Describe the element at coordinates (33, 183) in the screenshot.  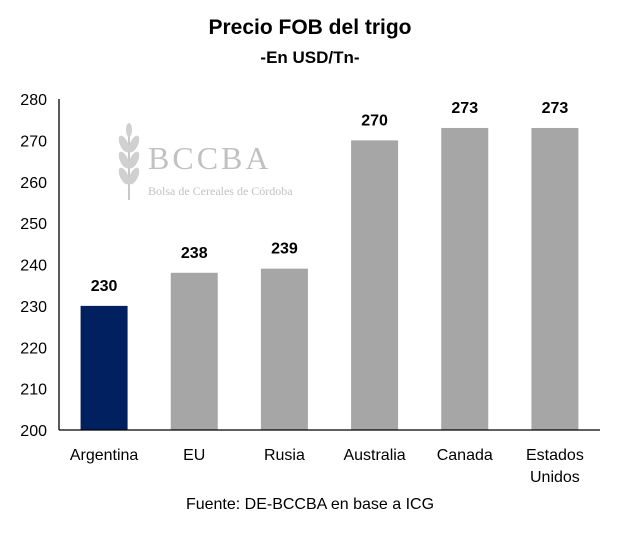
I see `y-tick-label: 260` at that location.